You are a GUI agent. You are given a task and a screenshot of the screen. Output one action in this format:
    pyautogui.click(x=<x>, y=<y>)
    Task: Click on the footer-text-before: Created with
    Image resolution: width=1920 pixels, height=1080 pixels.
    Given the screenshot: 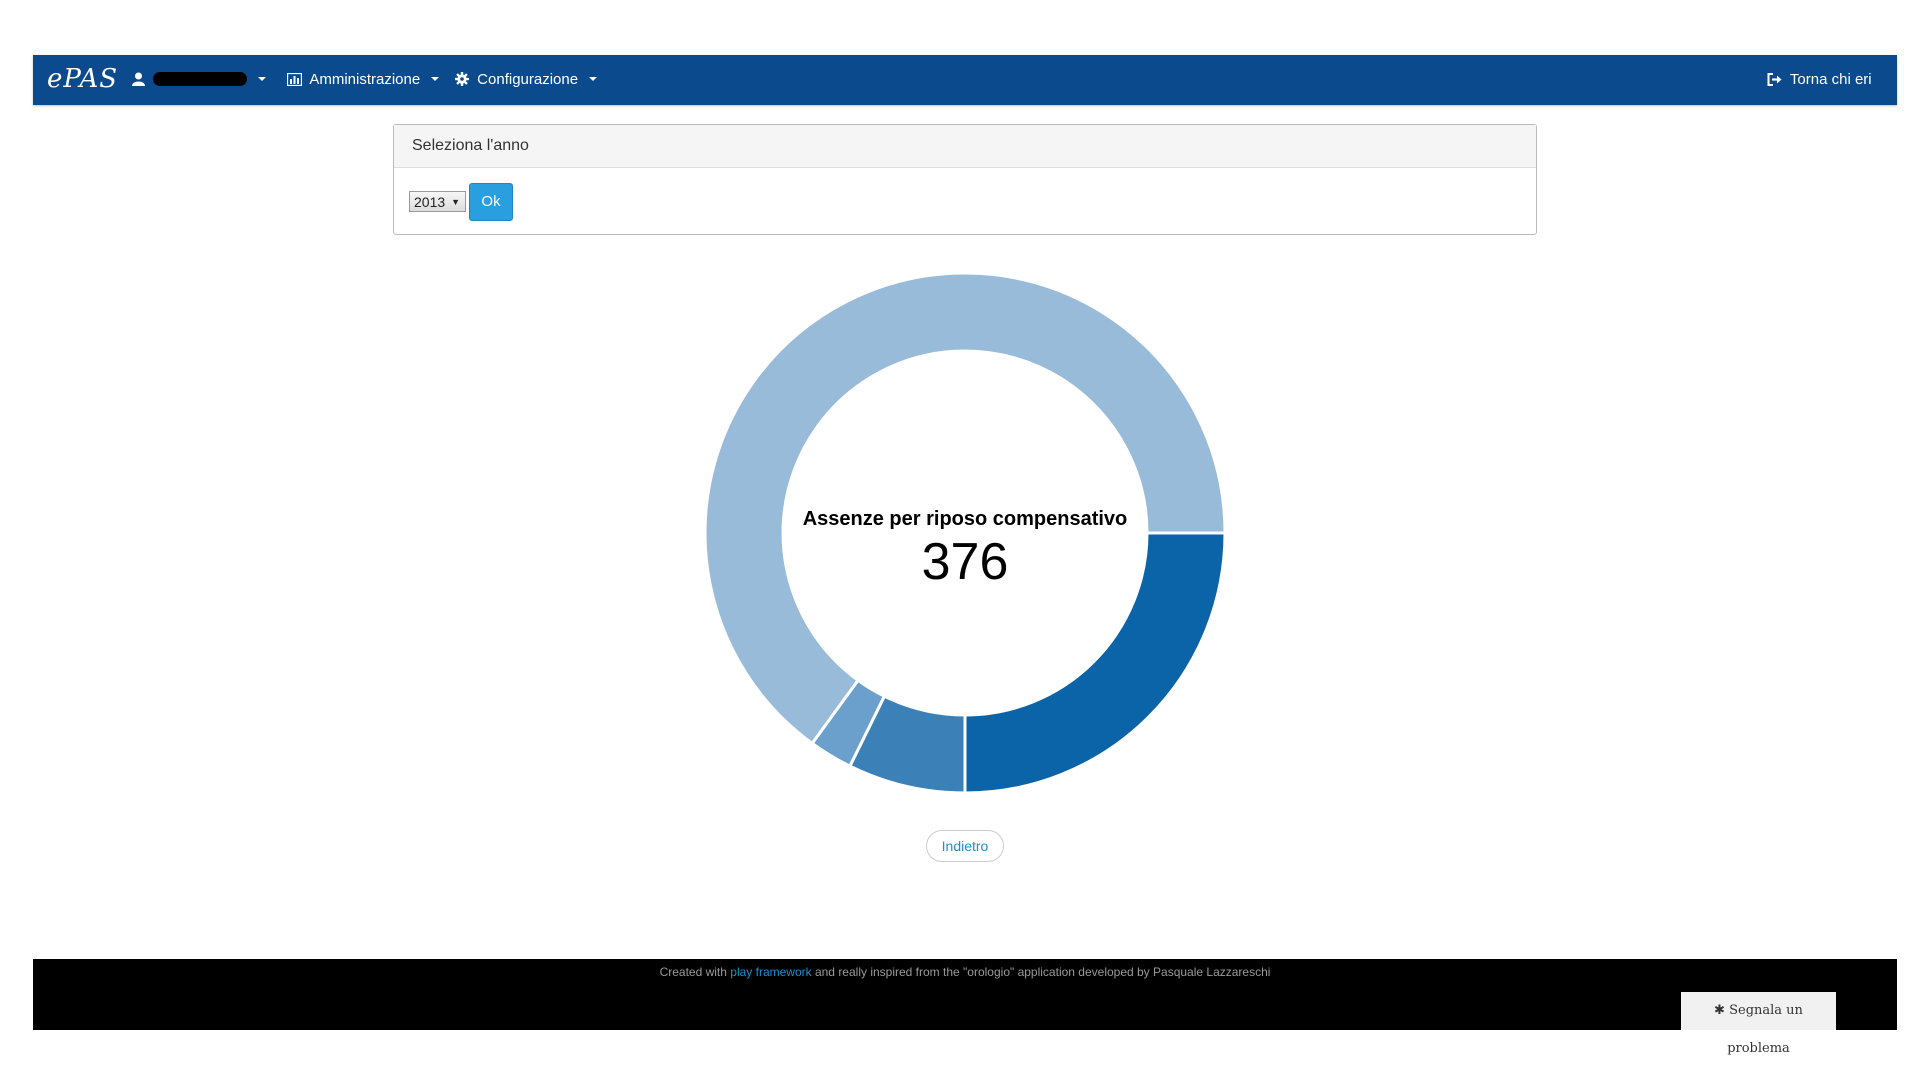 What is the action you would take?
    pyautogui.click(x=695, y=972)
    